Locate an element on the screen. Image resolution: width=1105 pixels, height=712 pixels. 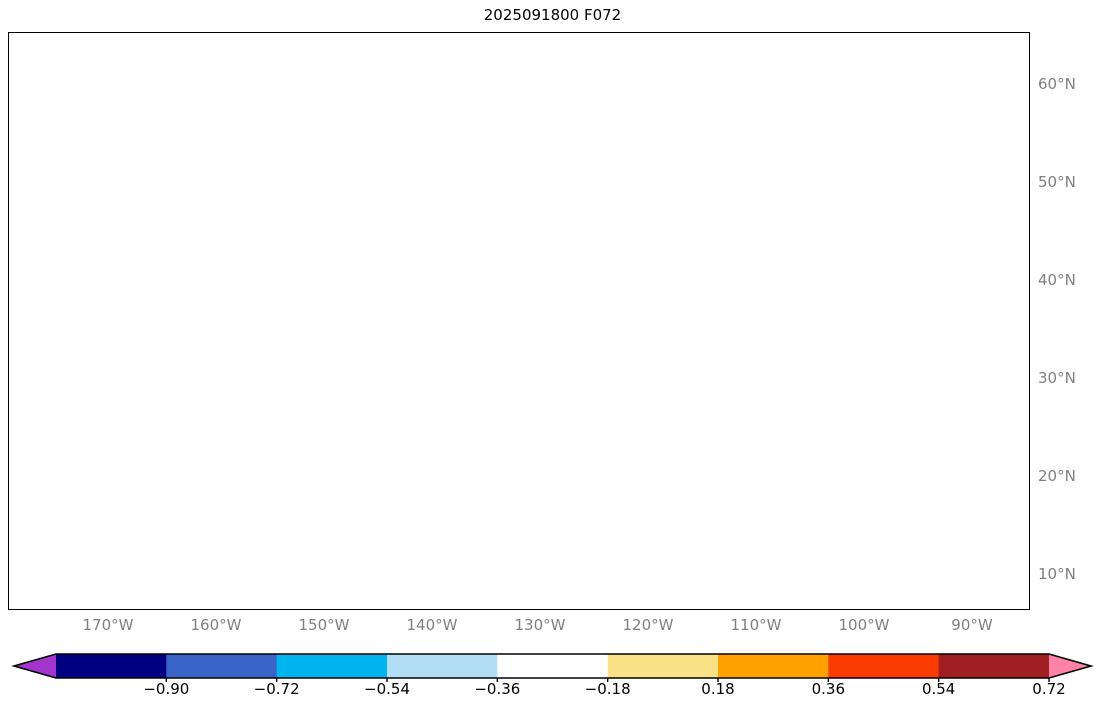
lon-tick-120W: 120°W is located at coordinates (648, 625).